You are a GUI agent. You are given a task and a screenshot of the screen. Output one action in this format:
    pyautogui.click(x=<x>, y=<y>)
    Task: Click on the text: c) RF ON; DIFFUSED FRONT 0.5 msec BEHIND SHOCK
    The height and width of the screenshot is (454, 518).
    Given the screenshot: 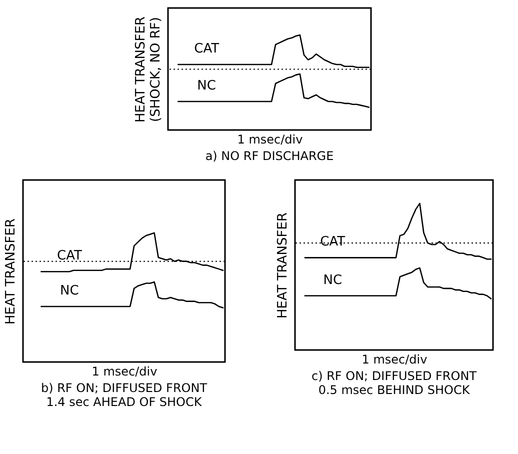 What is the action you would take?
    pyautogui.click(x=394, y=383)
    